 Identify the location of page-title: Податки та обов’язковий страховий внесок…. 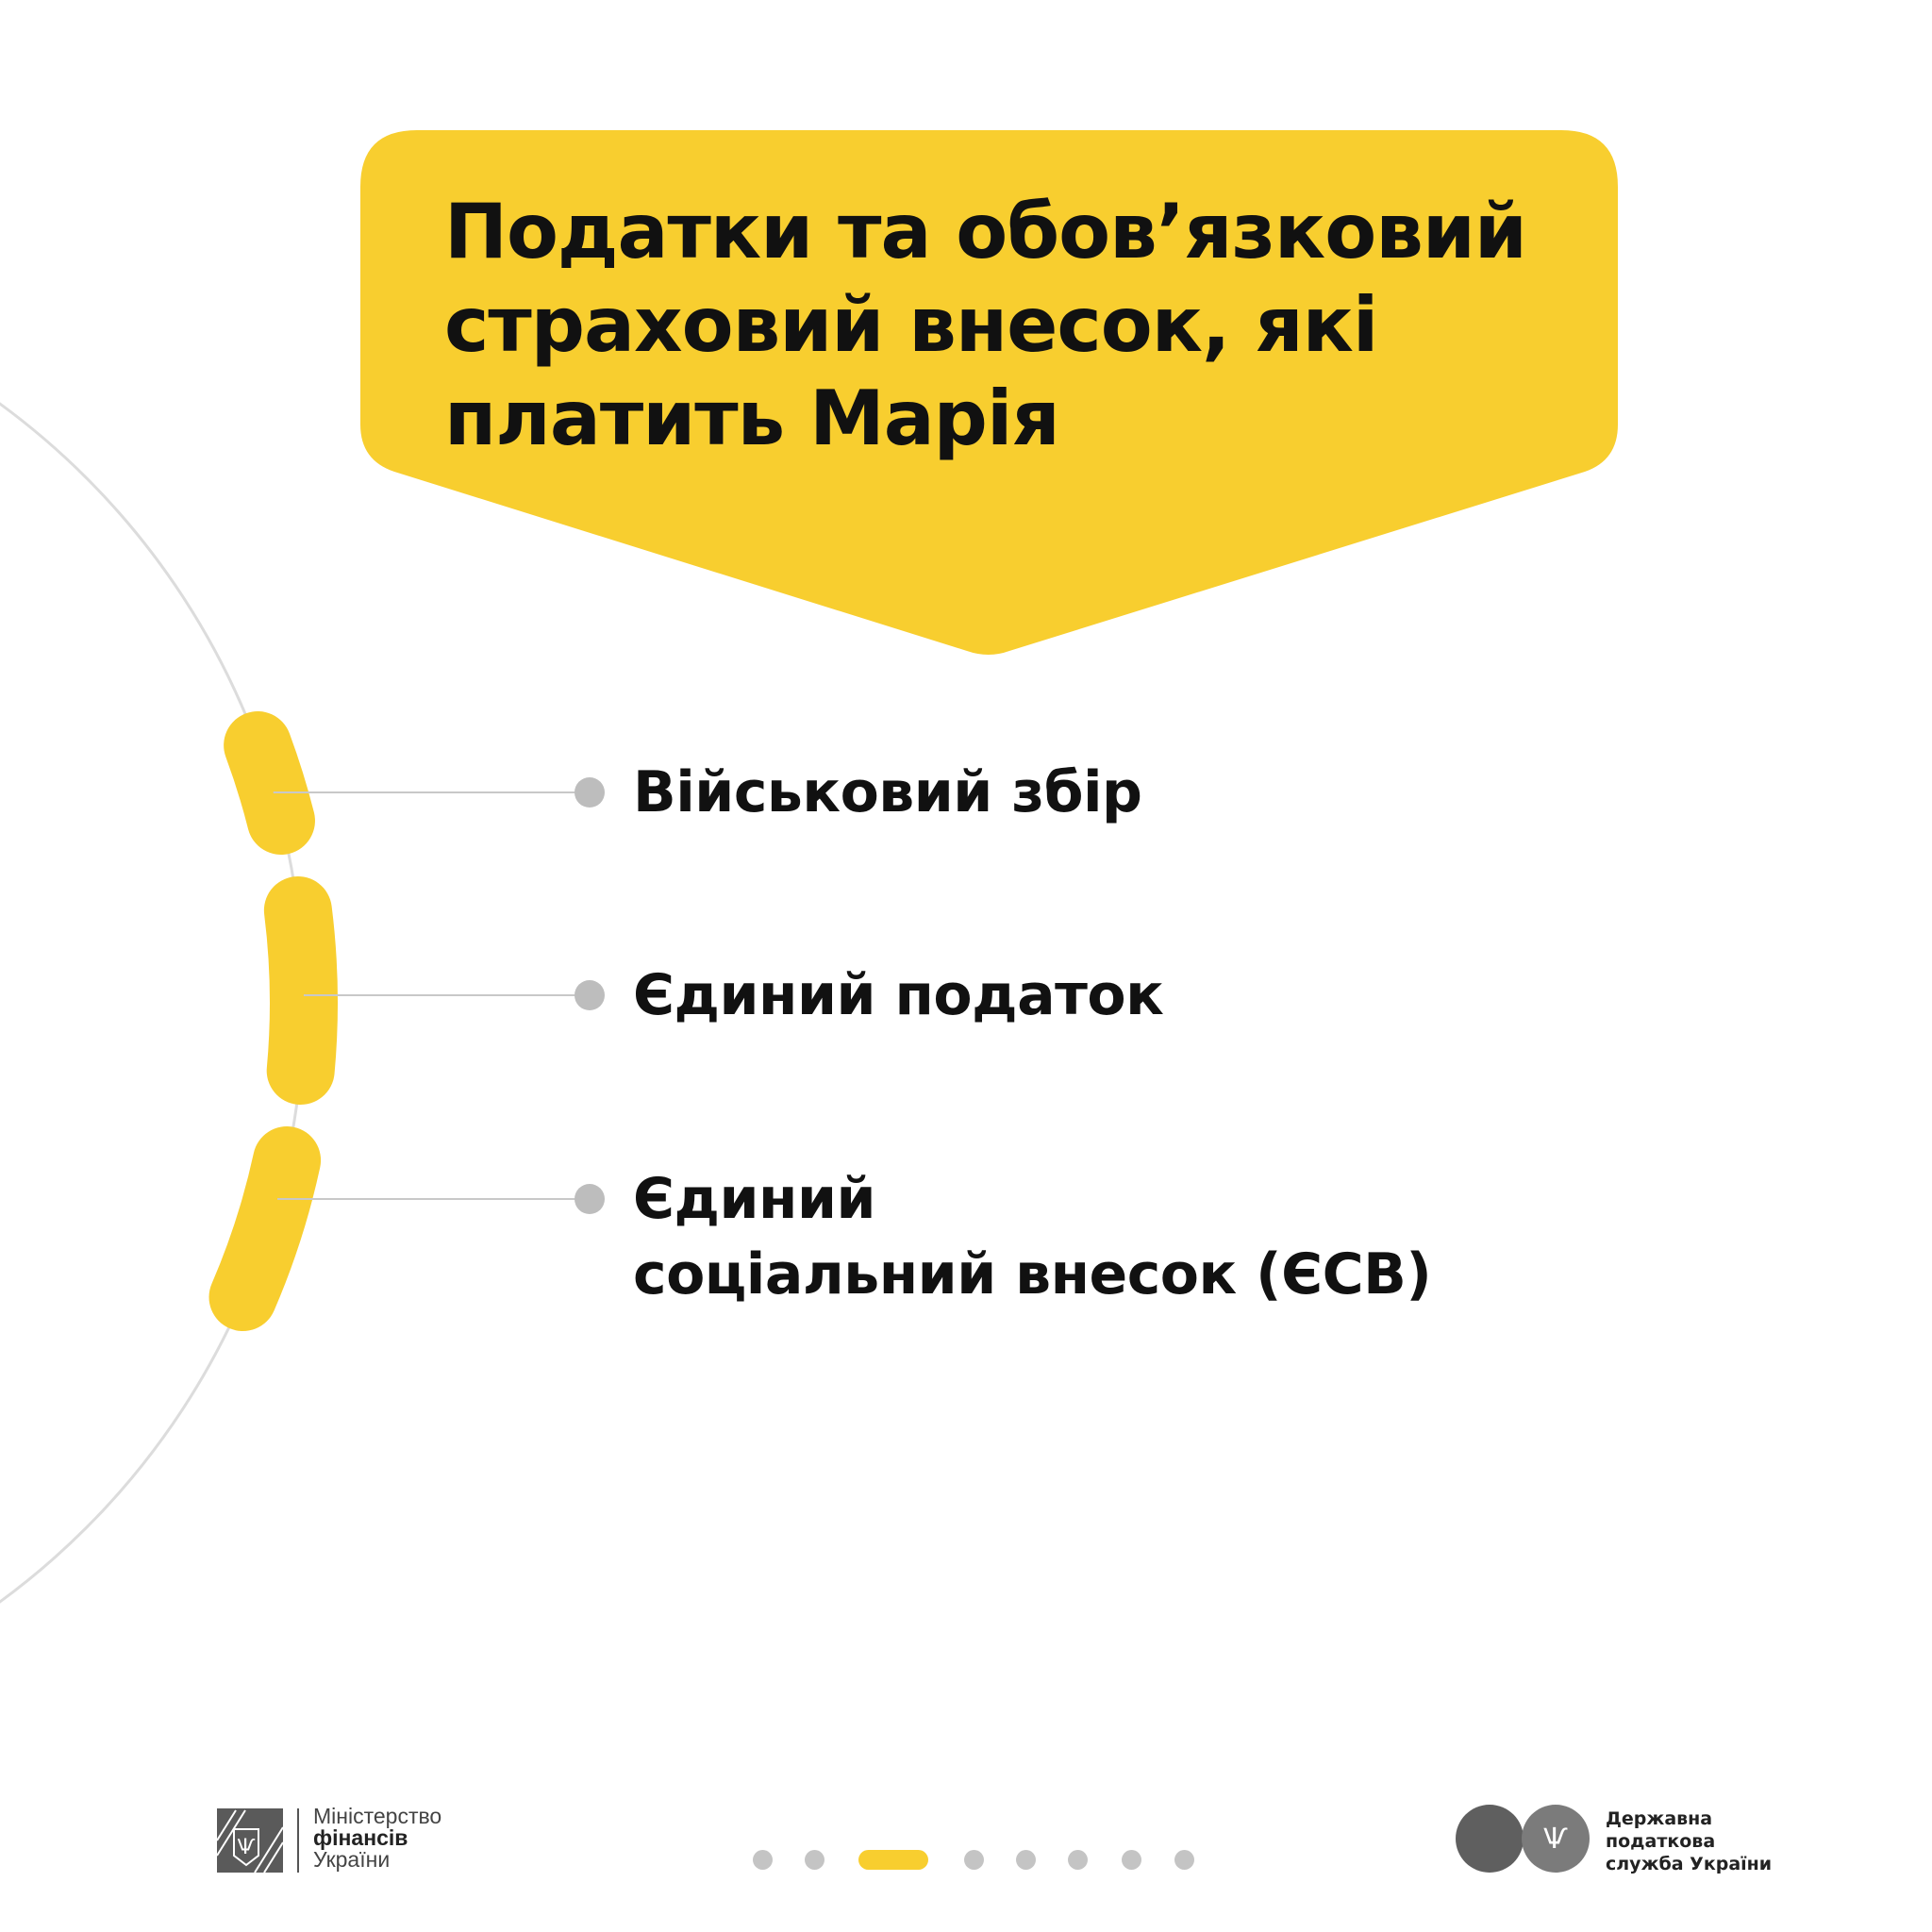
(986, 325).